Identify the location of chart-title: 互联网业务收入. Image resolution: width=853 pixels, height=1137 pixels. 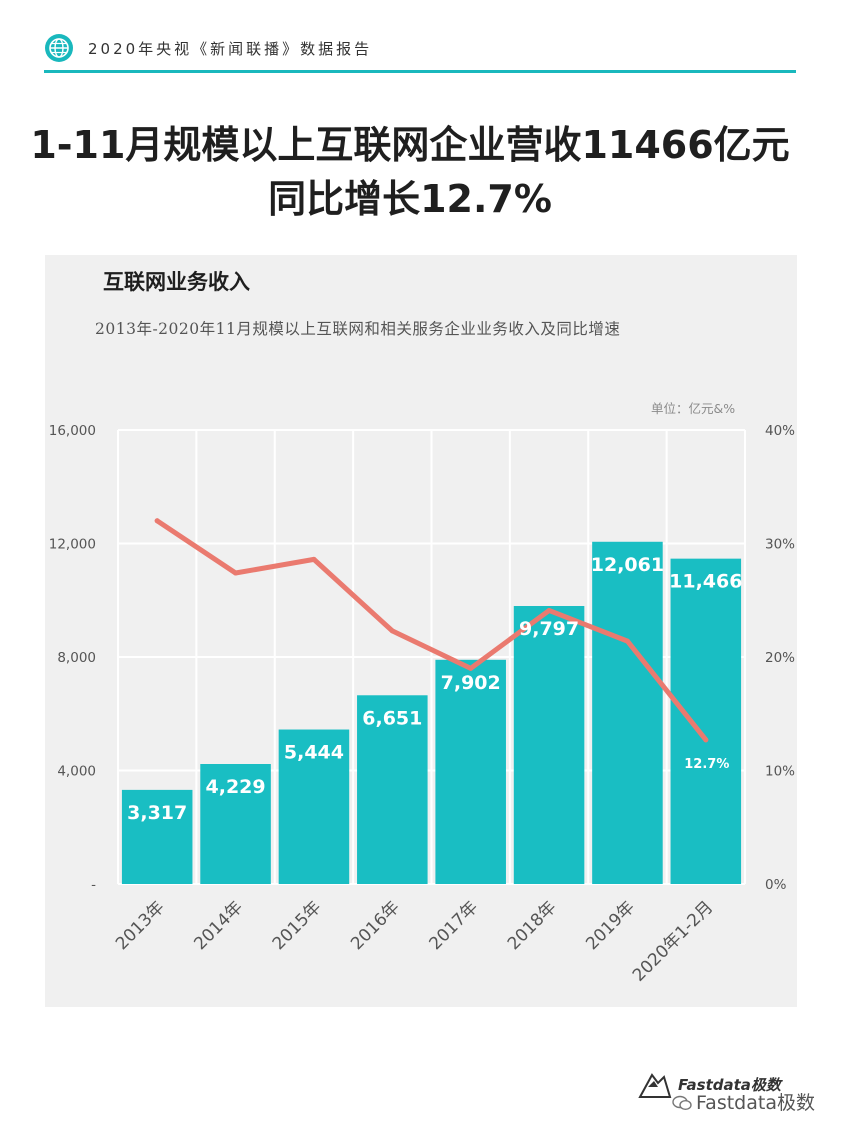
(176, 282).